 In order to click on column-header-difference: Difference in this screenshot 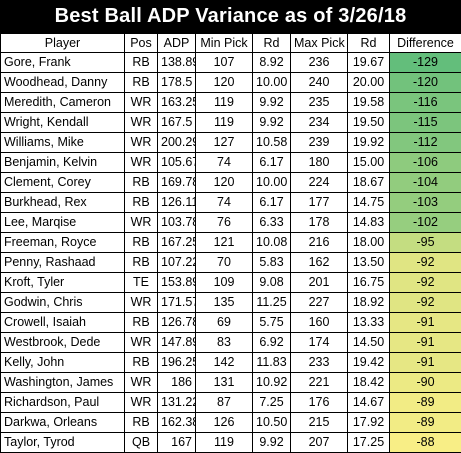, I will do `click(425, 43)`.